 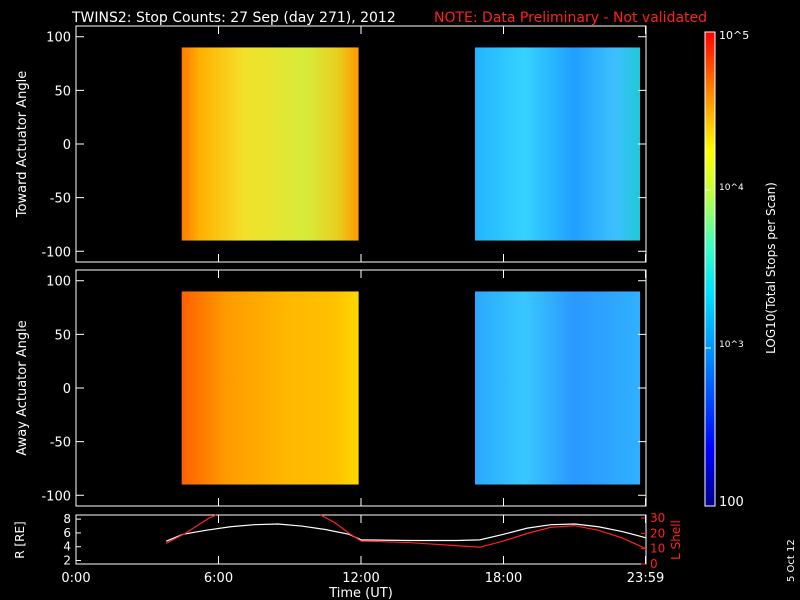 What do you see at coordinates (75, 578) in the screenshot?
I see `xtick-label: 0:00` at bounding box center [75, 578].